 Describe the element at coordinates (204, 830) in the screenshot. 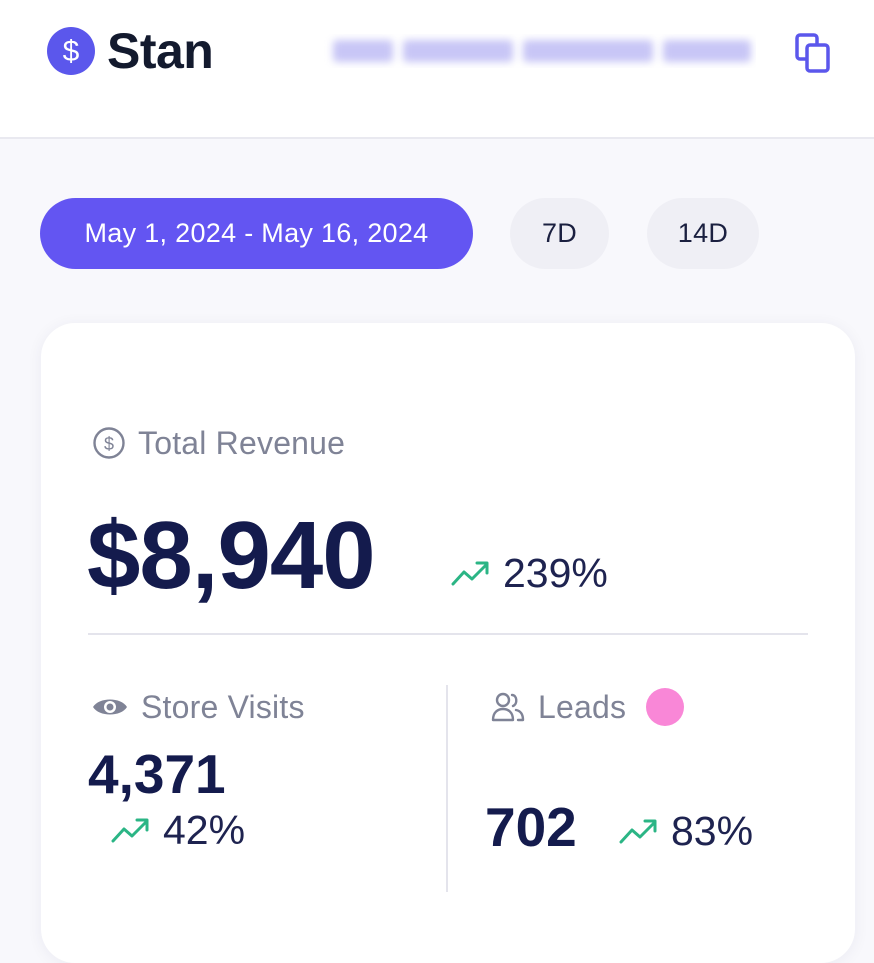

I see `visits-change: 42%` at that location.